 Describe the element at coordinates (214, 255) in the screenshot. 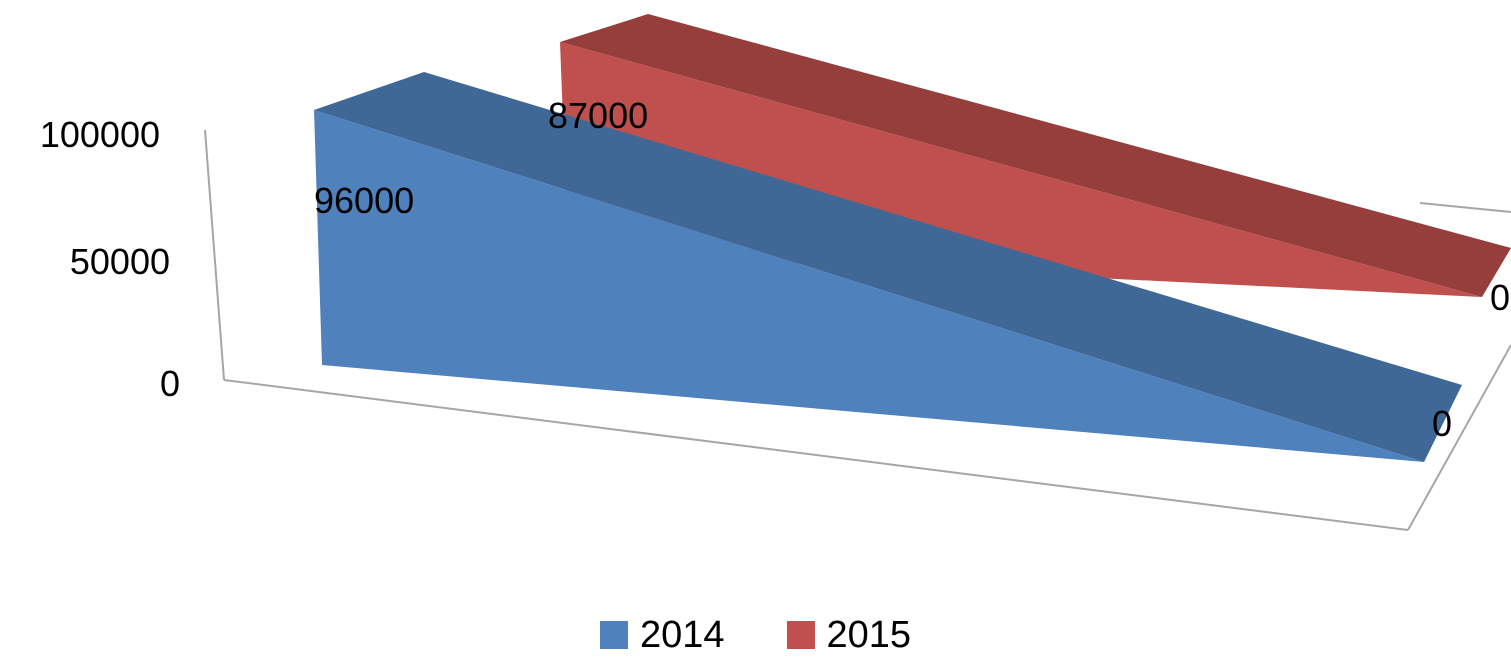

I see `y-axis-line` at that location.